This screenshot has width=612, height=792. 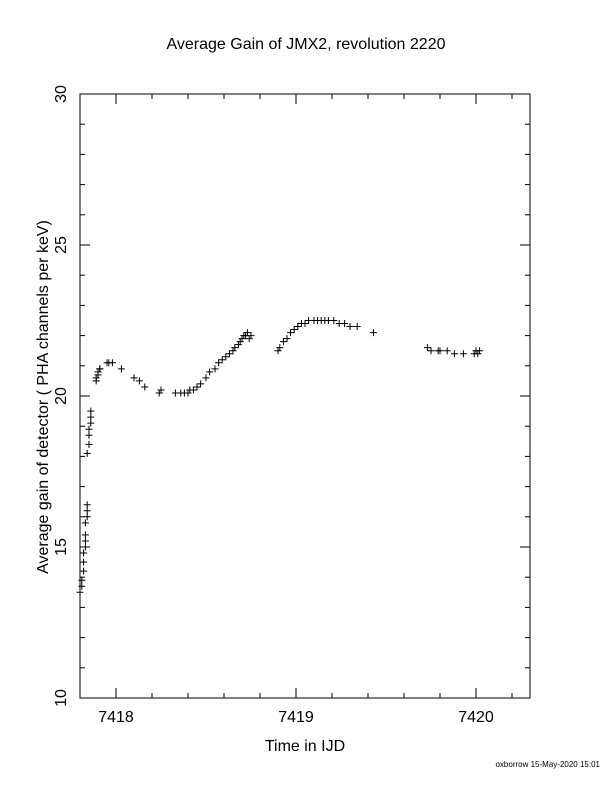 What do you see at coordinates (306, 44) in the screenshot?
I see `chart-title: Average Gain of JMX2, revolution 2220` at bounding box center [306, 44].